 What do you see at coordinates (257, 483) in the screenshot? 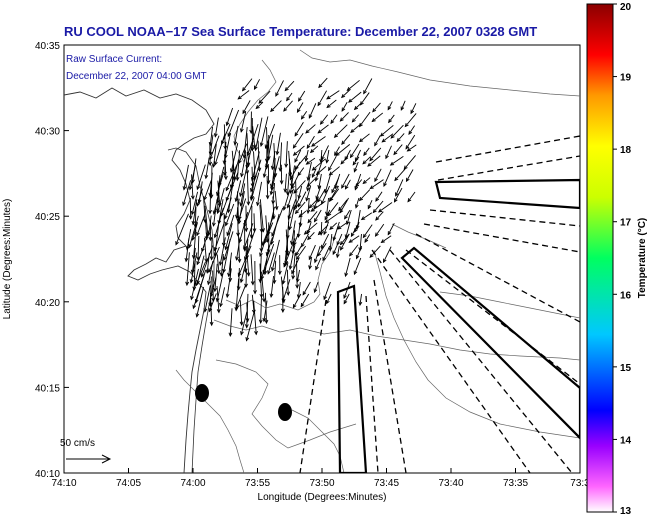
I see `x-tick-label: 73:55` at bounding box center [257, 483].